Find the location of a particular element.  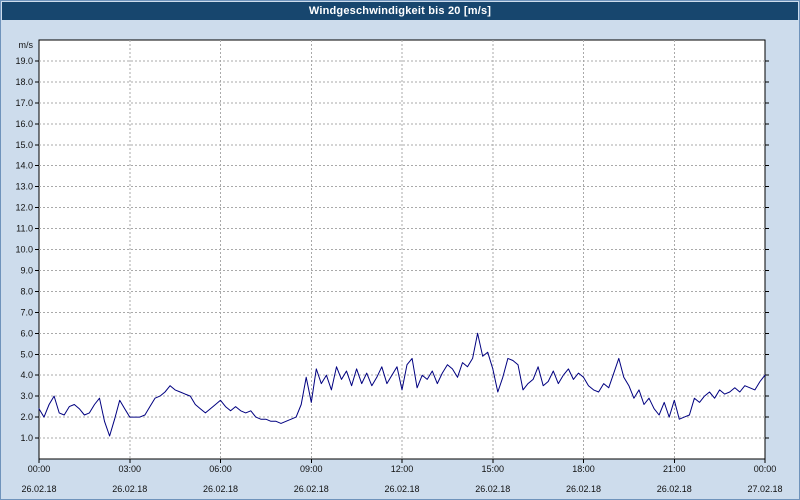

svg-text: 13.0 is located at coordinates (24, 187).